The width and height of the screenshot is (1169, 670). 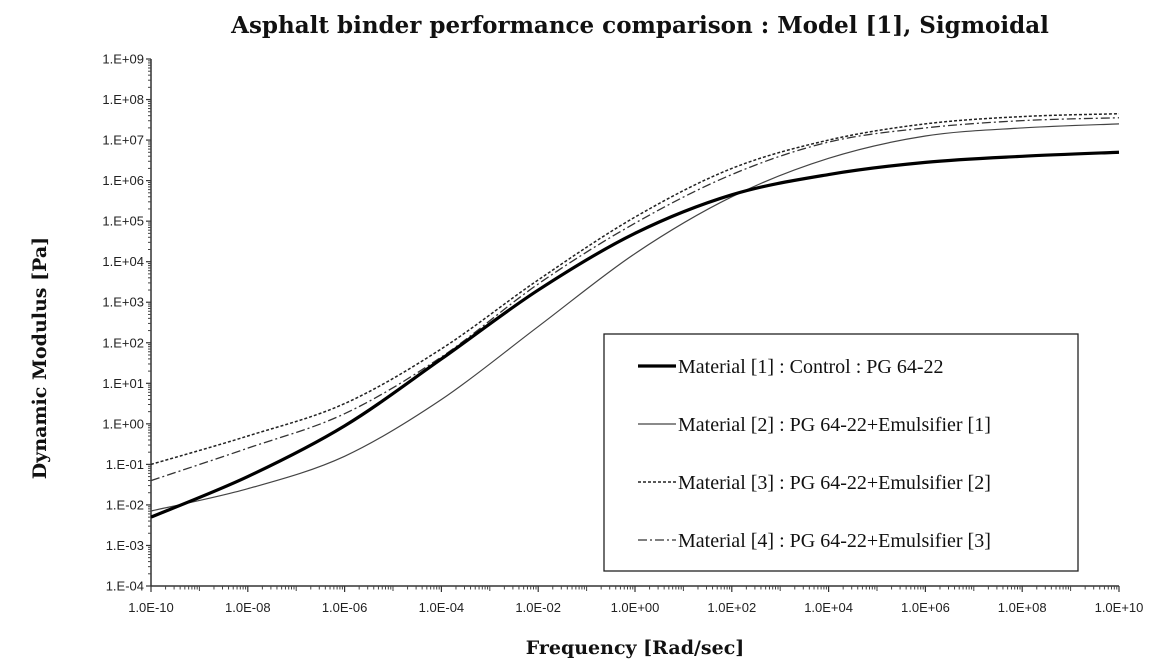 I want to click on x-tick-label: 1.0E+04, so click(x=828, y=607).